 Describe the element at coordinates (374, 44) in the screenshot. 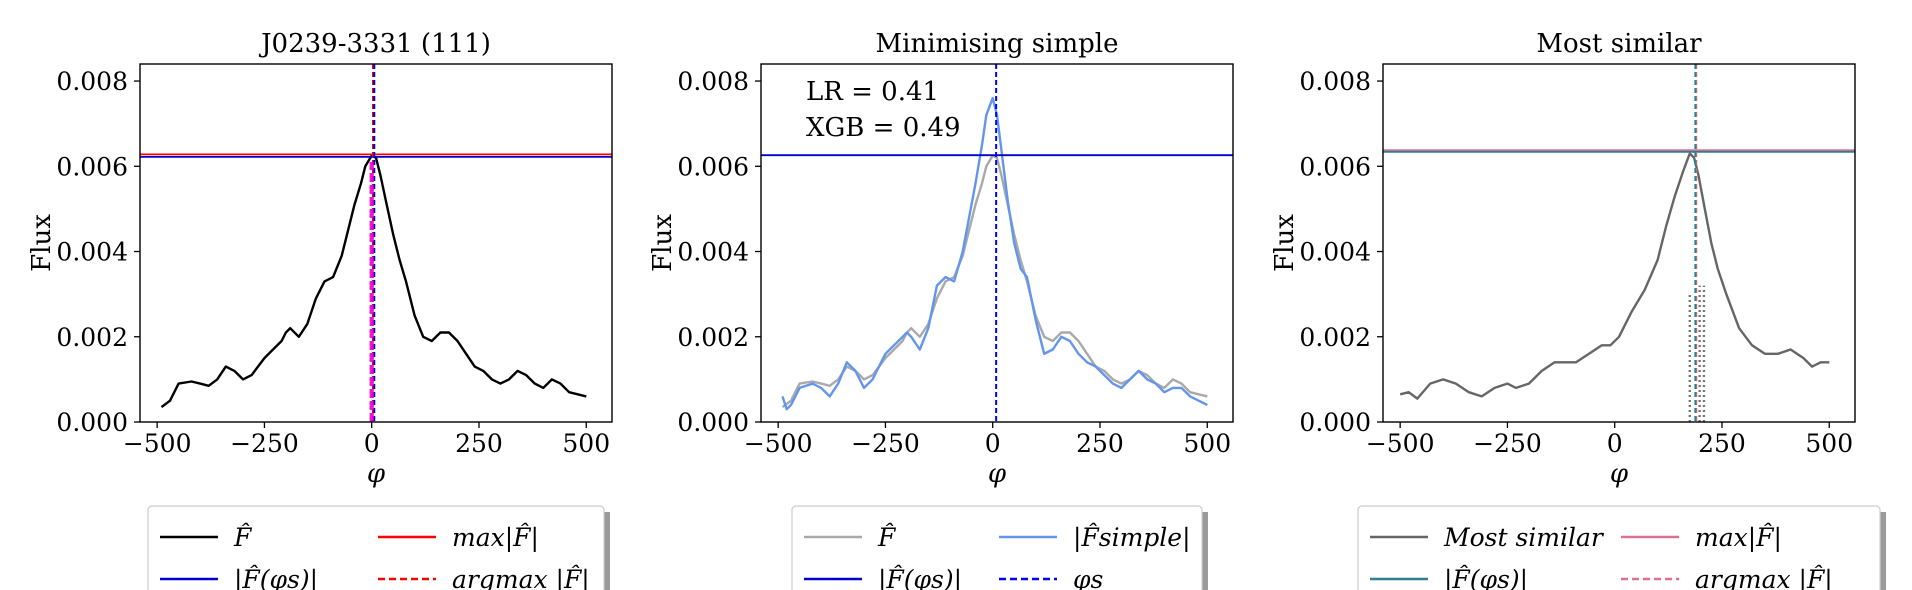

I see `chart-title: J0239-3331 (111)` at that location.